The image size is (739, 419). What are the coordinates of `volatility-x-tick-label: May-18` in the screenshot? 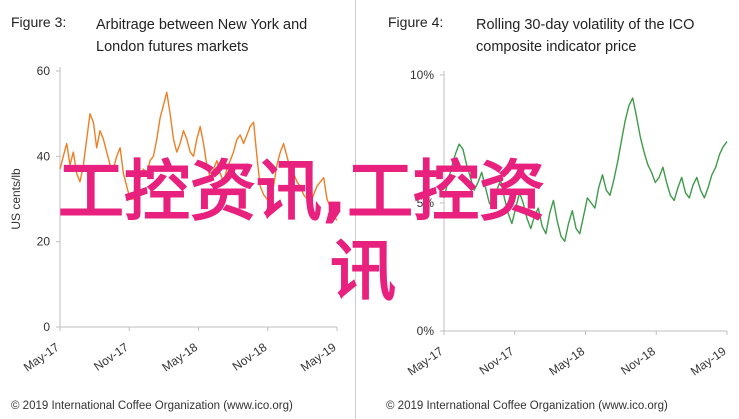 It's located at (566, 361).